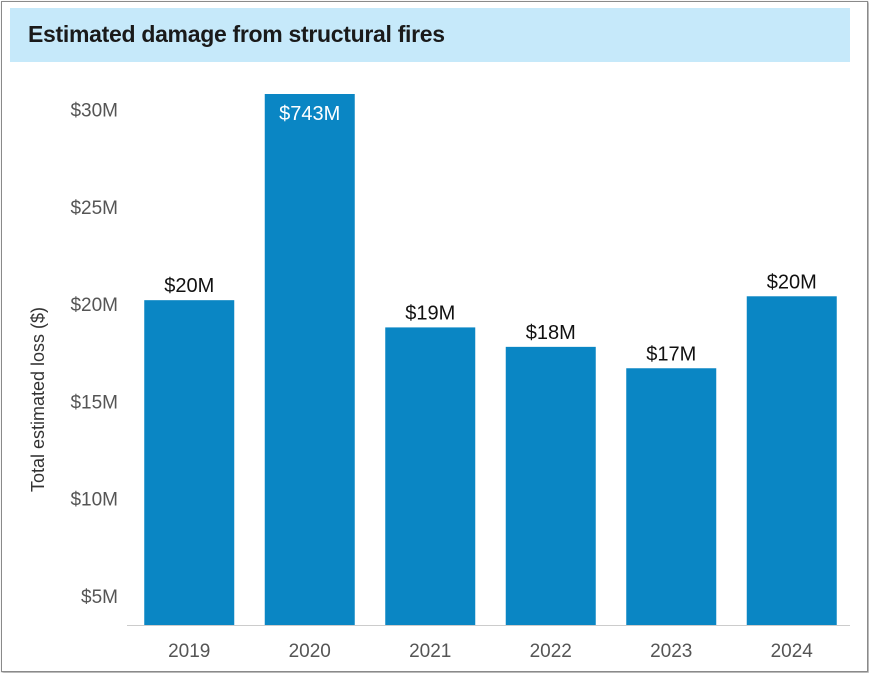  Describe the element at coordinates (189, 651) in the screenshot. I see `x-tick-2019: 2019` at that location.